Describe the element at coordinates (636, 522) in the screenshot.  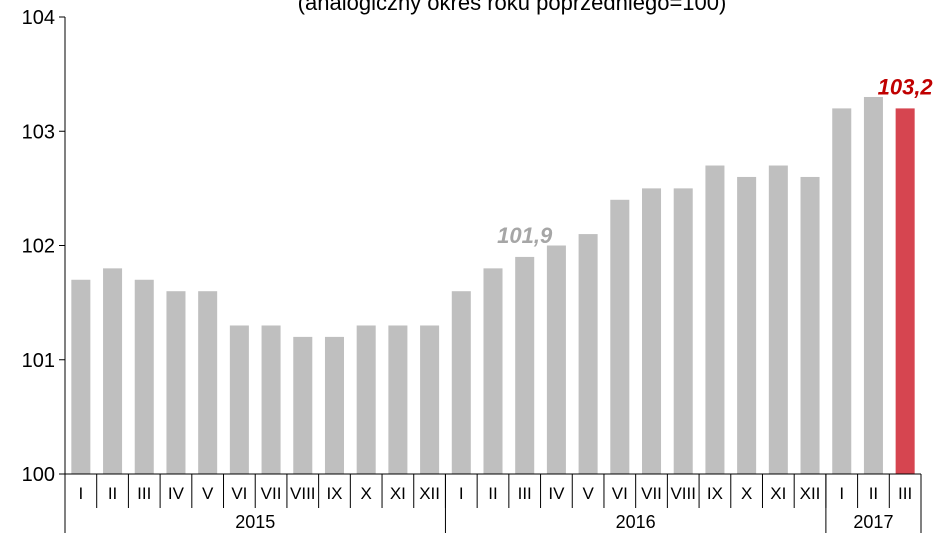
I see `year-label: 2016` at that location.